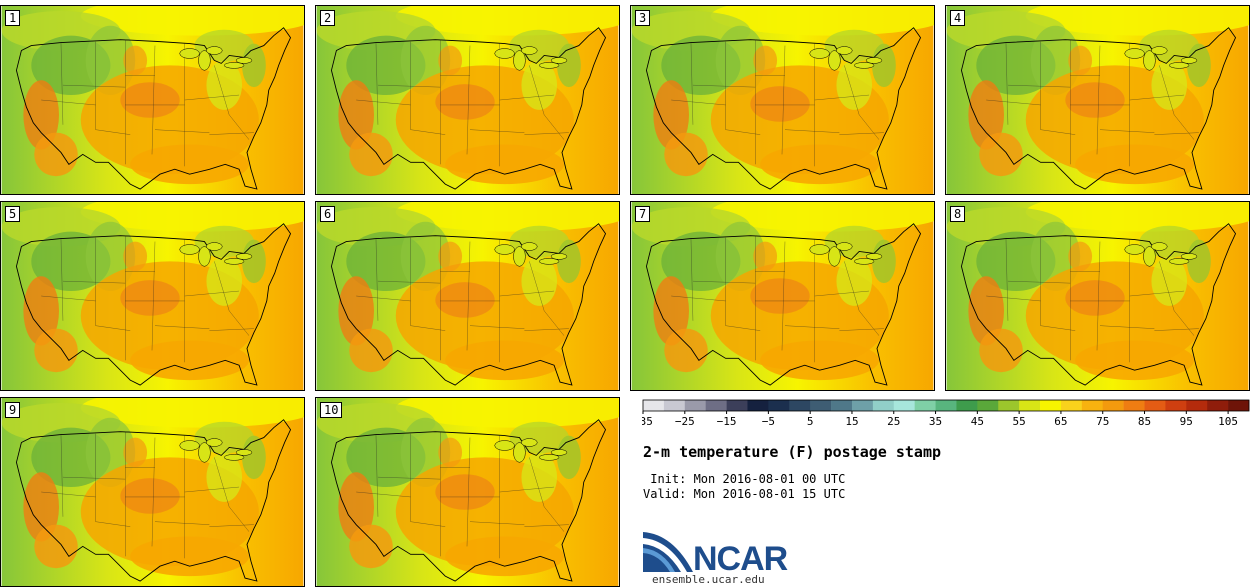 The image size is (1260, 588). I want to click on member-panel-8: 8, so click(1097, 296).